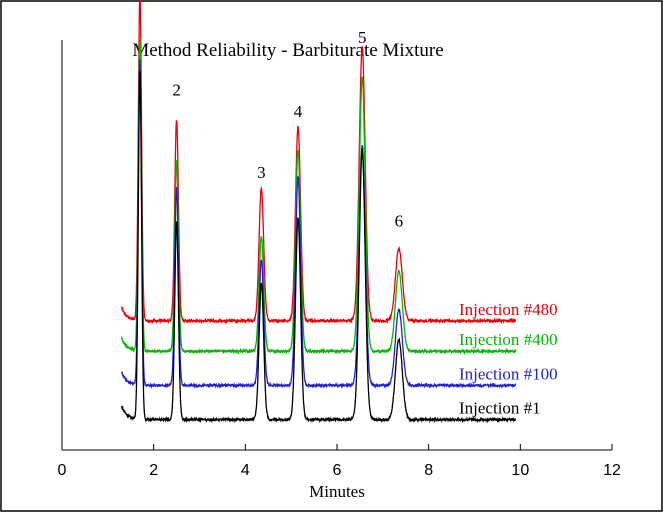 The height and width of the screenshot is (512, 663). I want to click on peak-label: 6, so click(399, 221).